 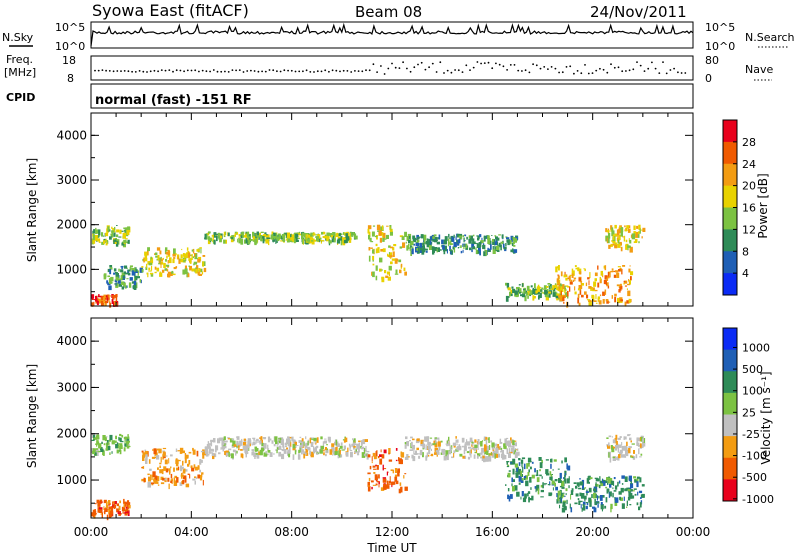 What do you see at coordinates (730, 382) in the screenshot?
I see `colorbar-swatch` at bounding box center [730, 382].